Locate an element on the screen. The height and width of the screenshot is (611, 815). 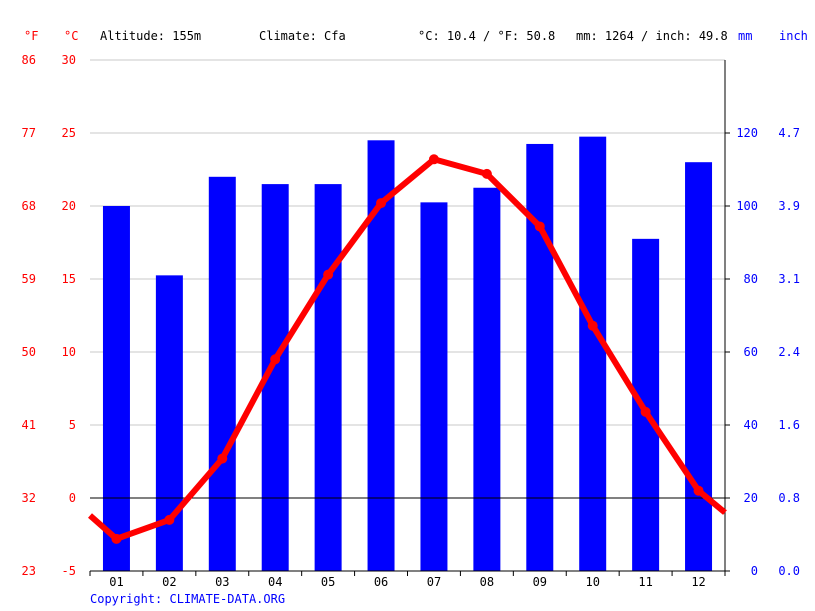
tick-label-celsius: 10 is located at coordinates (69, 352).